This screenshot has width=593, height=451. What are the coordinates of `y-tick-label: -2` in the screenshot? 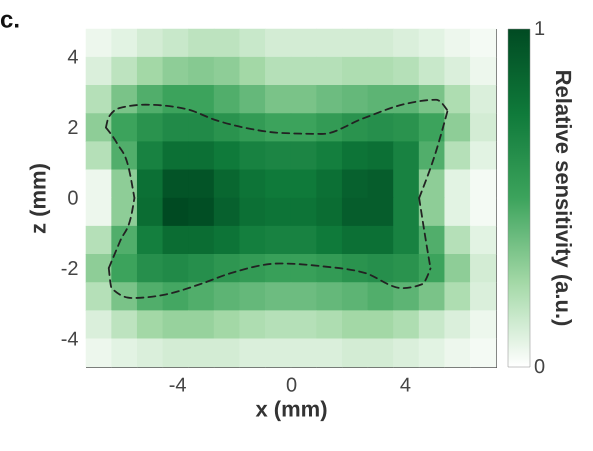 It's located at (69, 269).